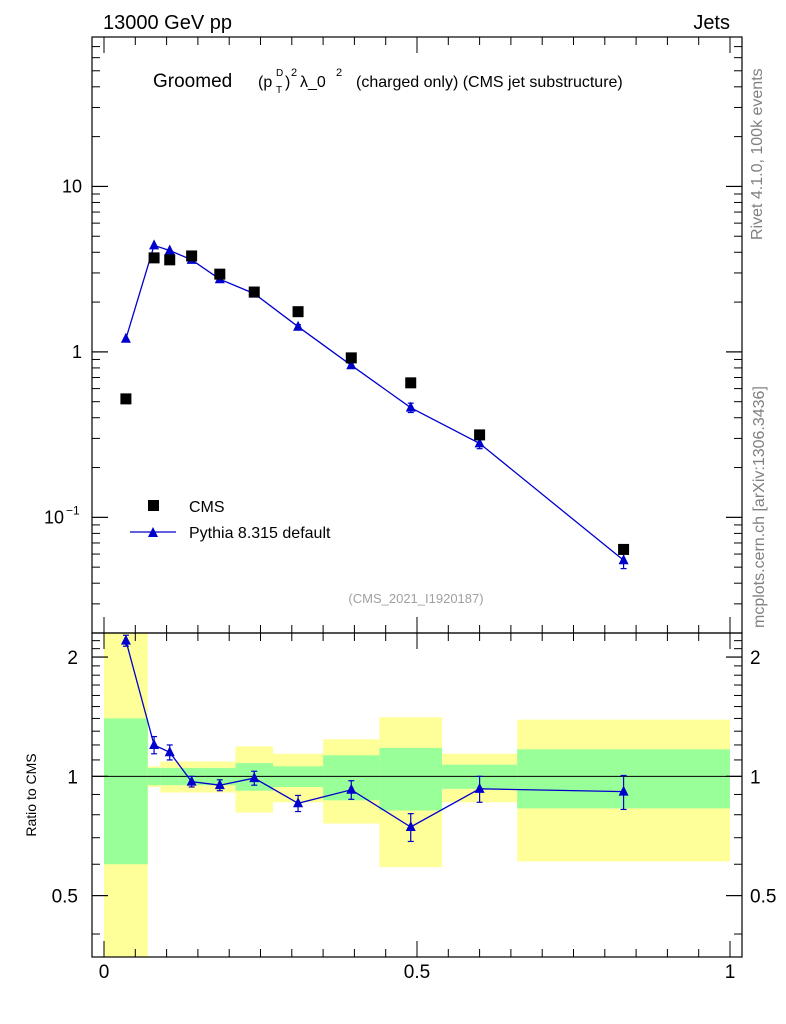 The image size is (786, 1024). Describe the element at coordinates (153, 532) in the screenshot. I see `legend-mc-marker` at that location.